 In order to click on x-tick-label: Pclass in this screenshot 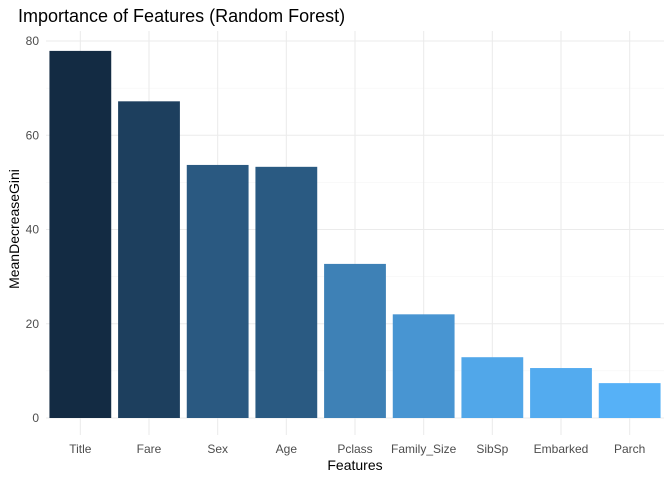, I will do `click(354, 449)`.